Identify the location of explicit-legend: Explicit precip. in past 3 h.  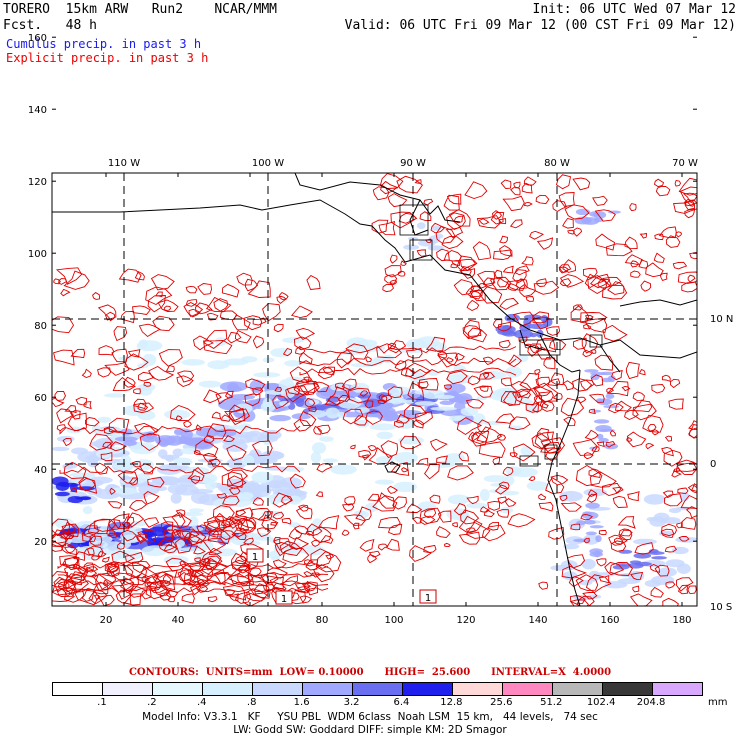
(107, 58).